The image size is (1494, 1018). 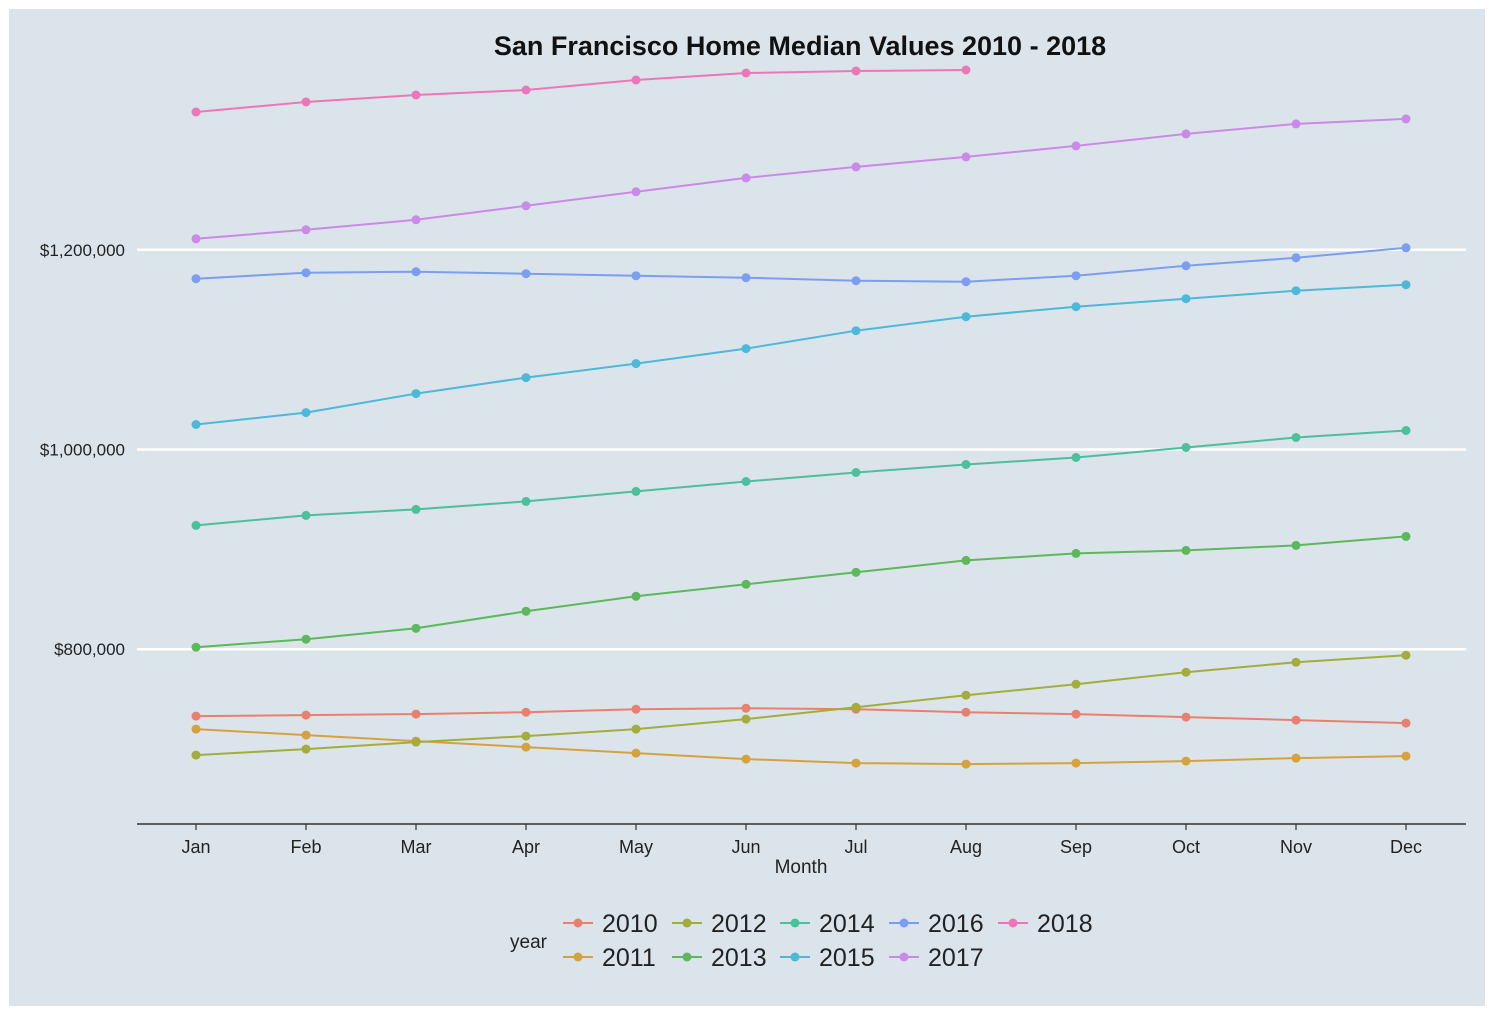 I want to click on series-line-2013, so click(x=801, y=592).